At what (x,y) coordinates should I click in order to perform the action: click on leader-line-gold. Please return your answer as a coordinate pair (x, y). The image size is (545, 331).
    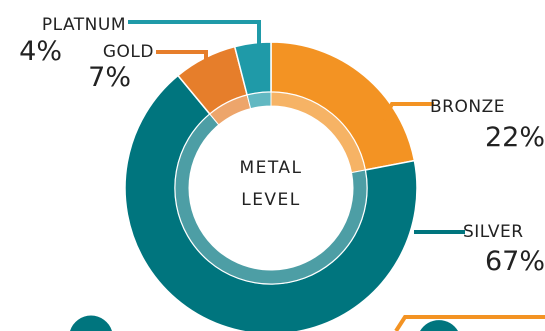
    Looking at the image, I should click on (182, 60).